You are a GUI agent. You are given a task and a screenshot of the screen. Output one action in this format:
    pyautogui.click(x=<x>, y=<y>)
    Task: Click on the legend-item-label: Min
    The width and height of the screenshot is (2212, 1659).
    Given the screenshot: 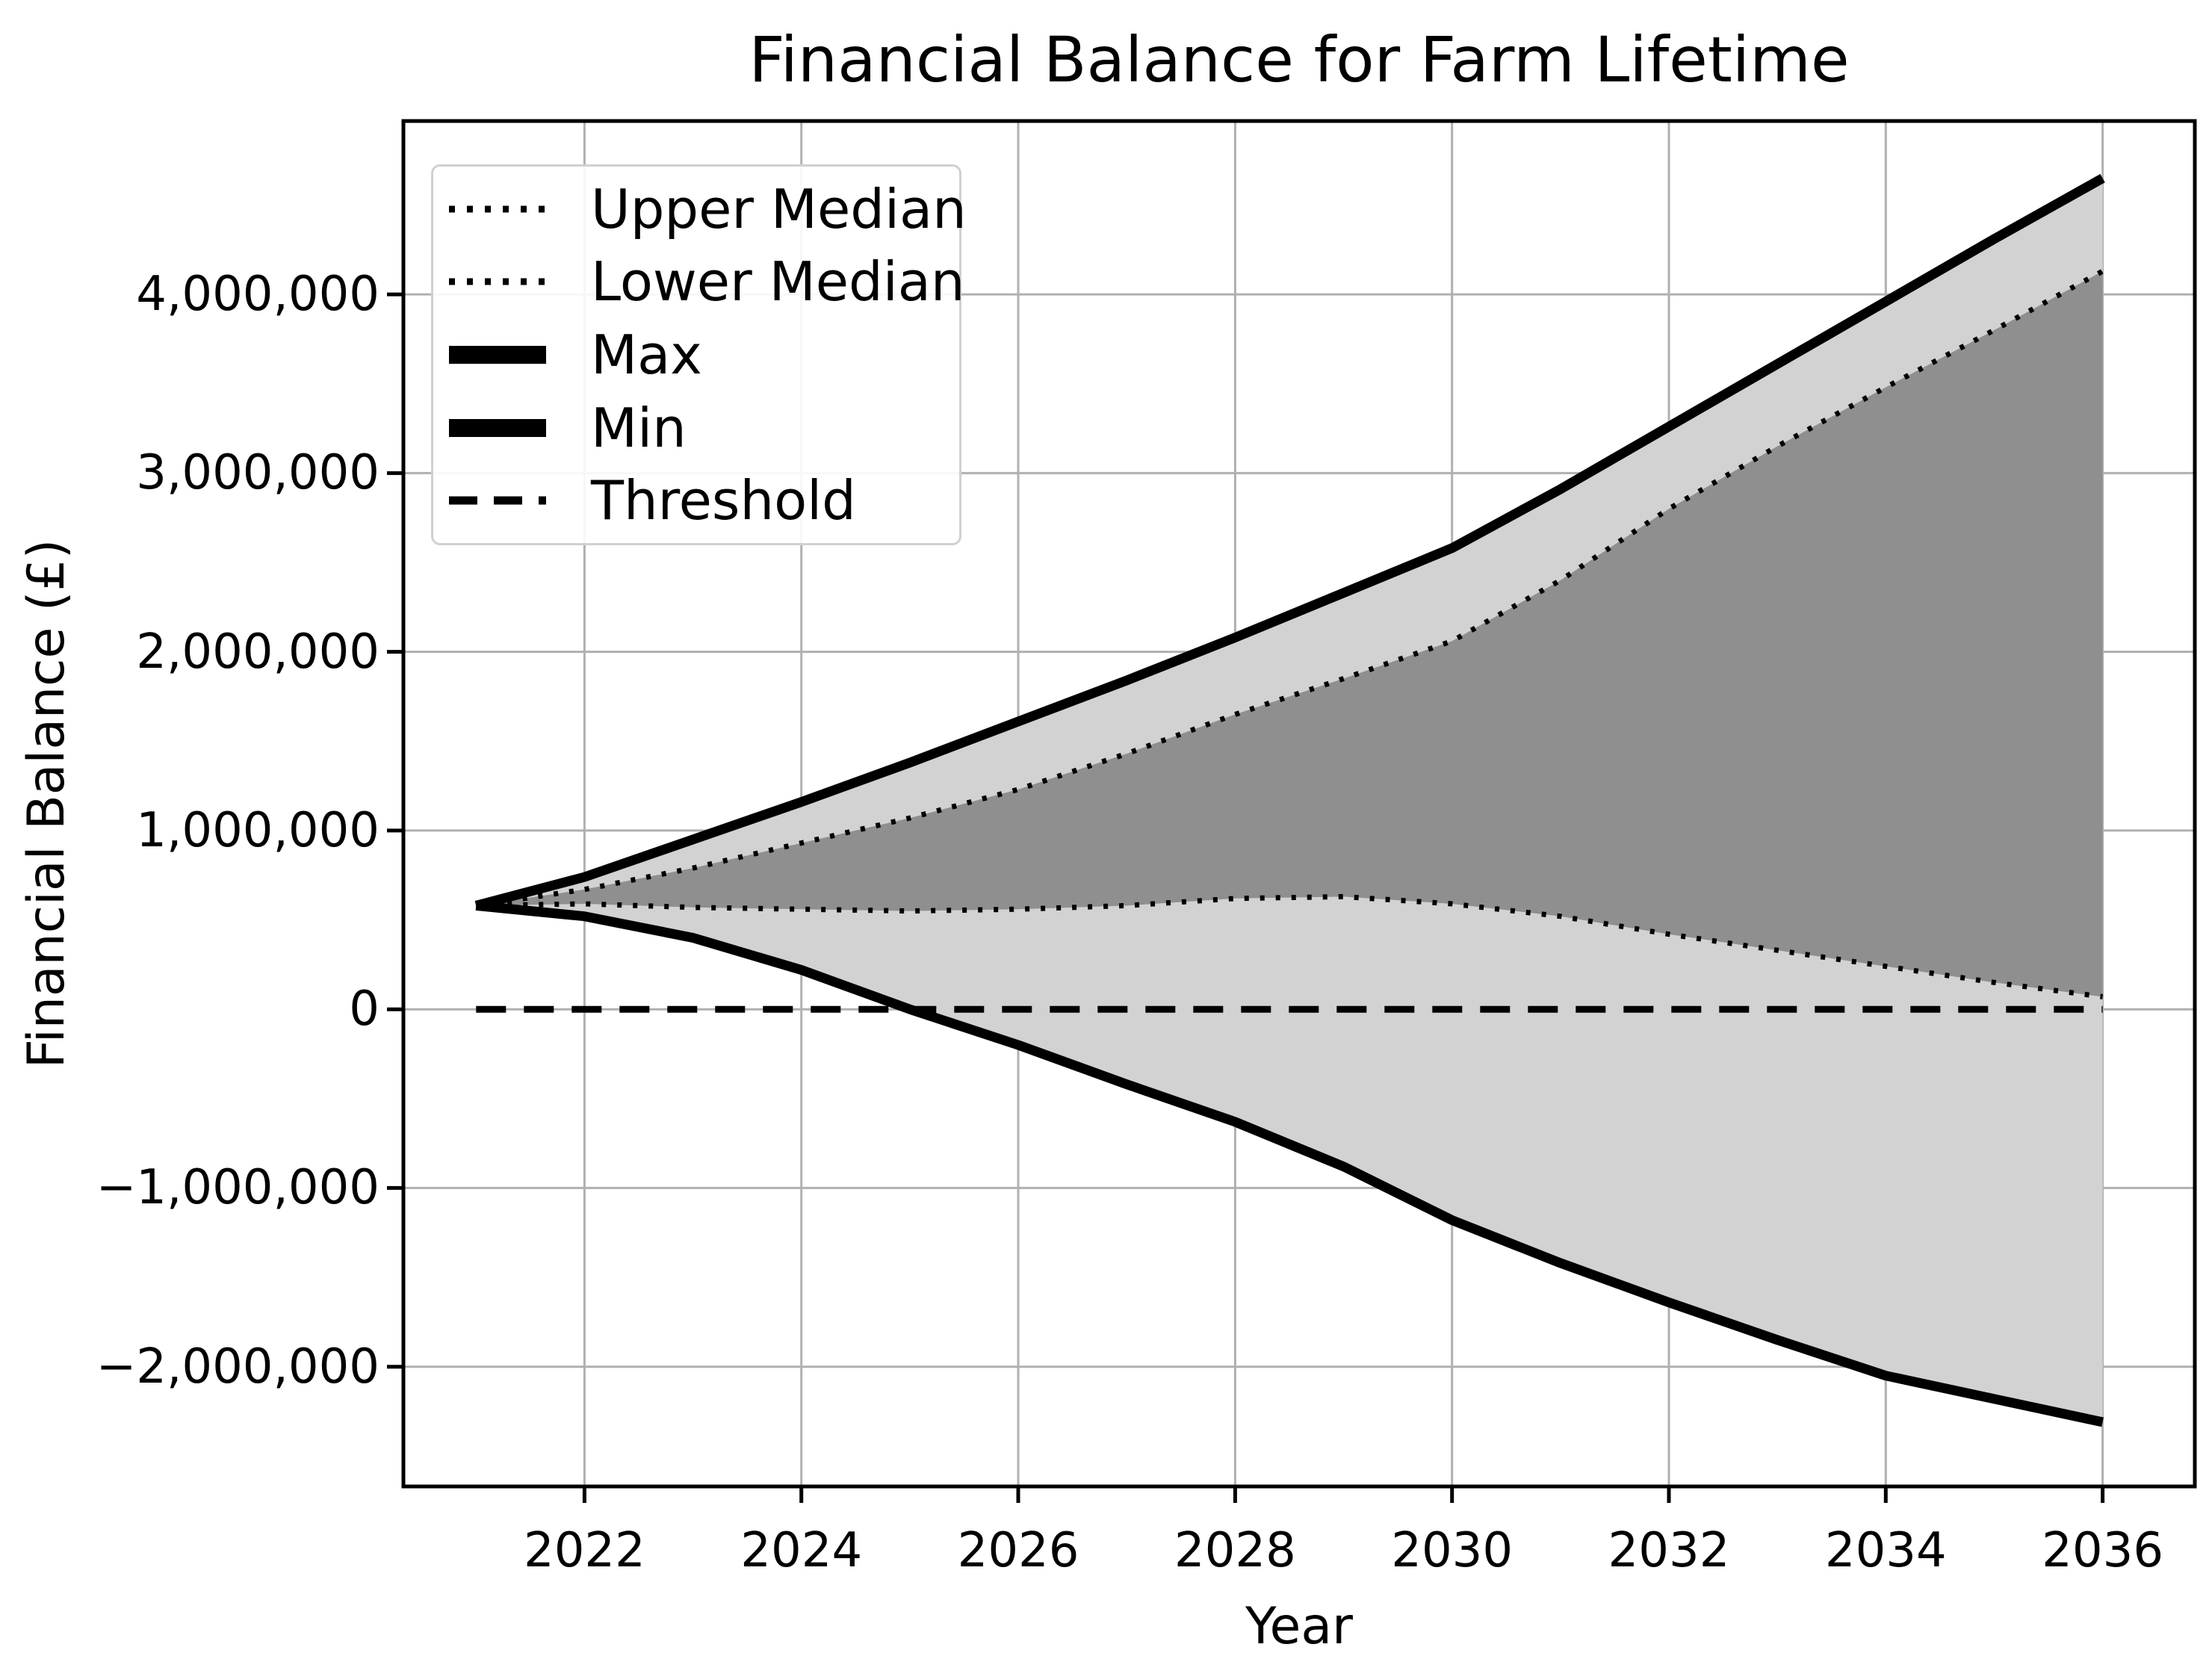 What is the action you would take?
    pyautogui.click(x=639, y=427)
    